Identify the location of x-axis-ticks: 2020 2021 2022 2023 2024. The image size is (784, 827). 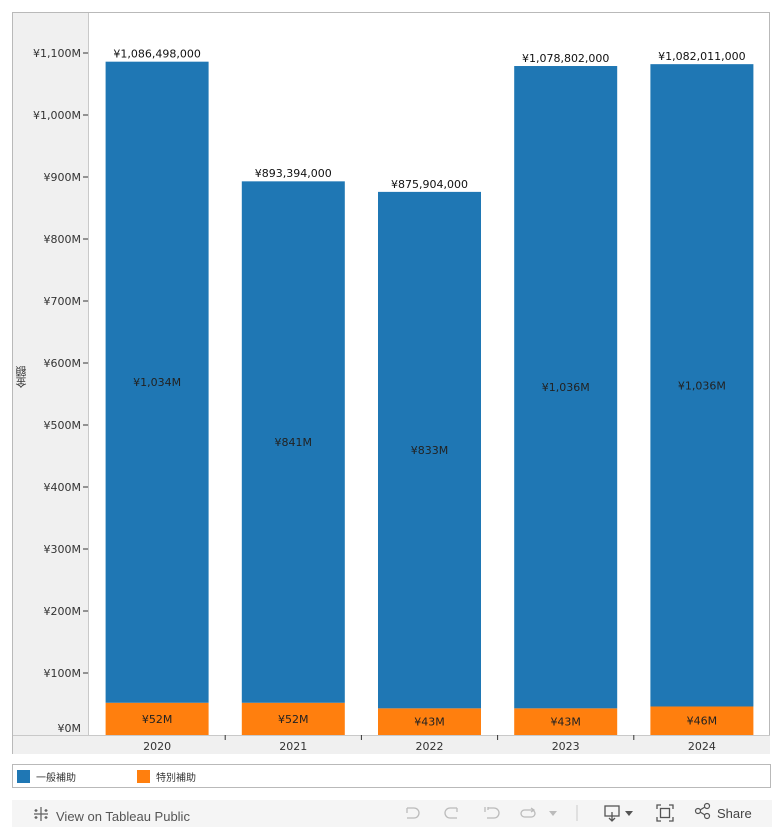
(429, 744).